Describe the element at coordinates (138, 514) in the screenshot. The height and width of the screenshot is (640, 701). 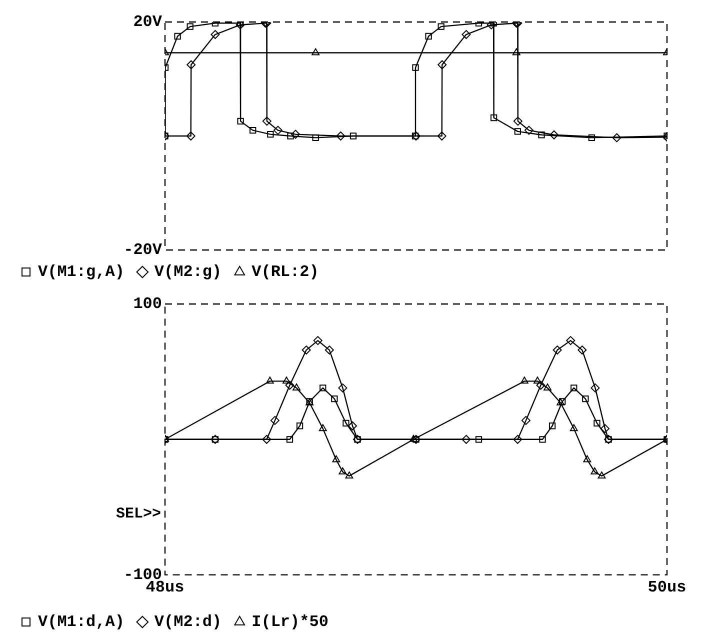
I see `text: SEL>>` at that location.